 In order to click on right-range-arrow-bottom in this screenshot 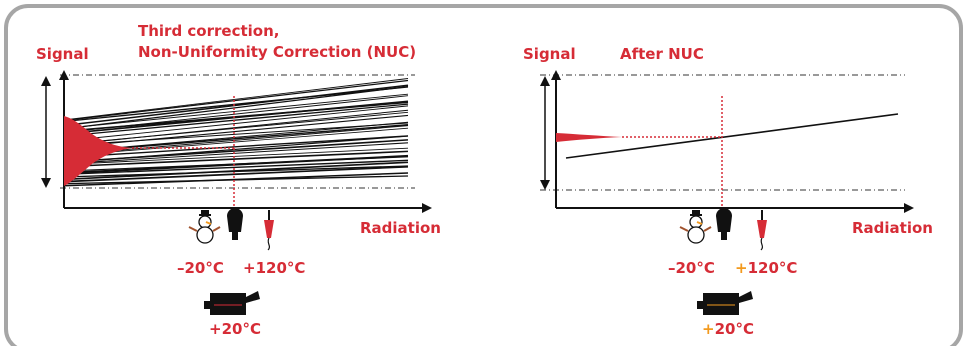, I will do `click(545, 185)`.